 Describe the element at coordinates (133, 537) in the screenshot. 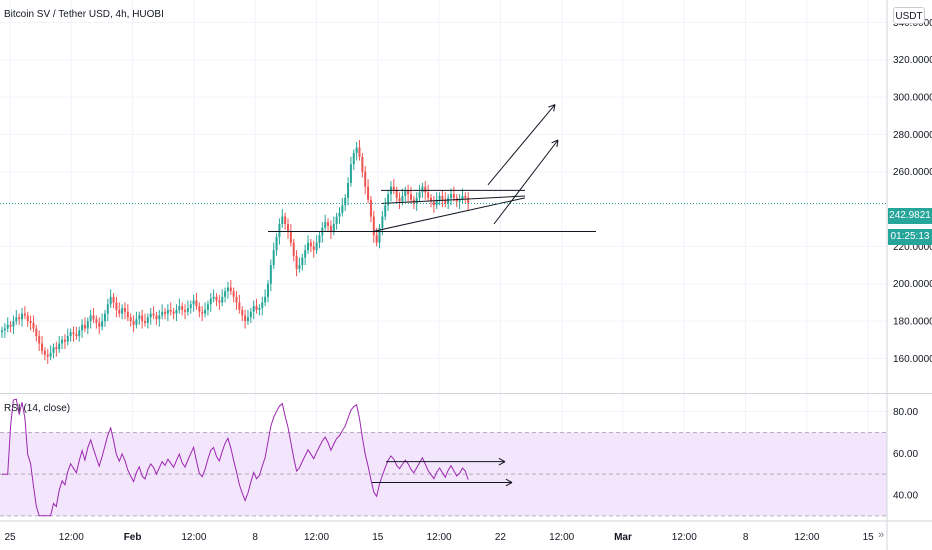

I see `x-tick-label: Feb` at that location.